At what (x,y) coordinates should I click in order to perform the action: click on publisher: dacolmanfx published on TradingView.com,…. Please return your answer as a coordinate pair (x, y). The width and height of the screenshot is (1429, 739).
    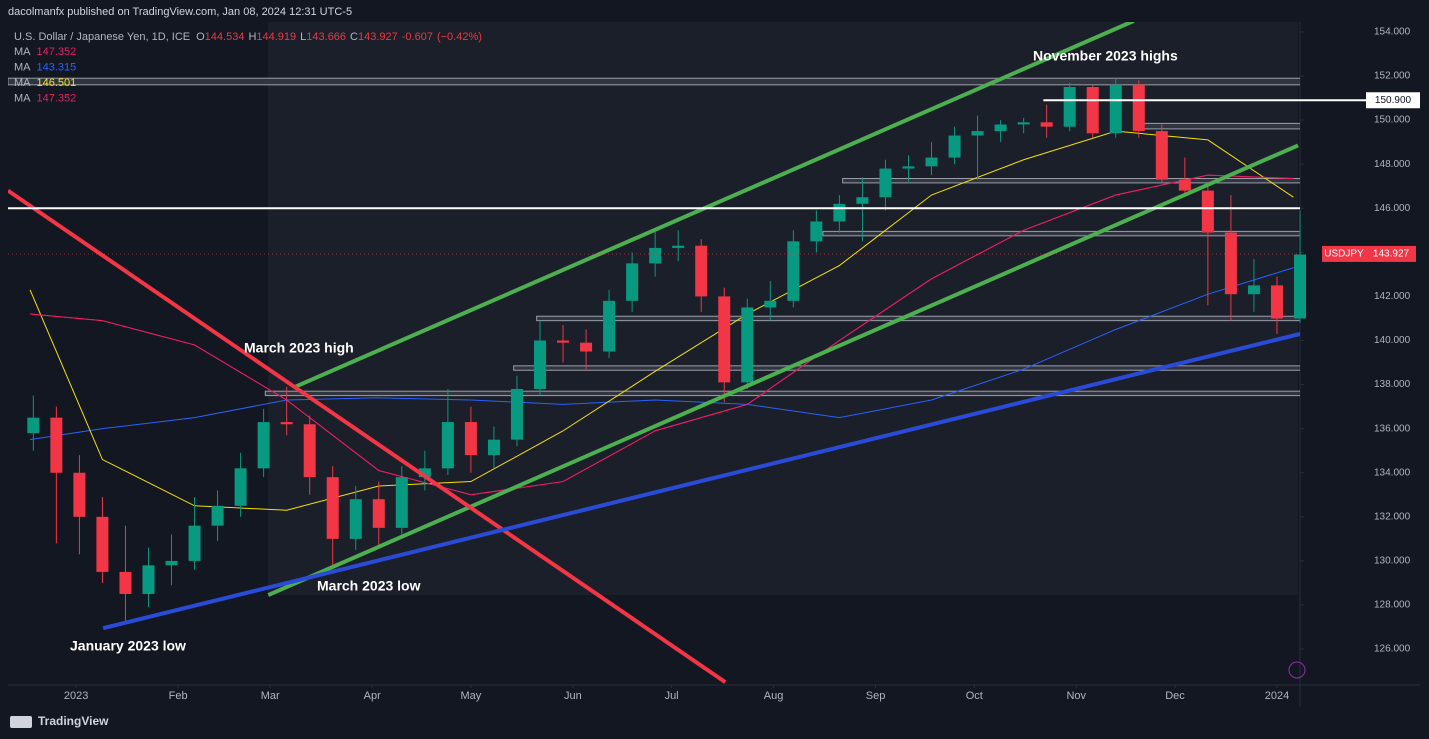
    Looking at the image, I should click on (180, 12).